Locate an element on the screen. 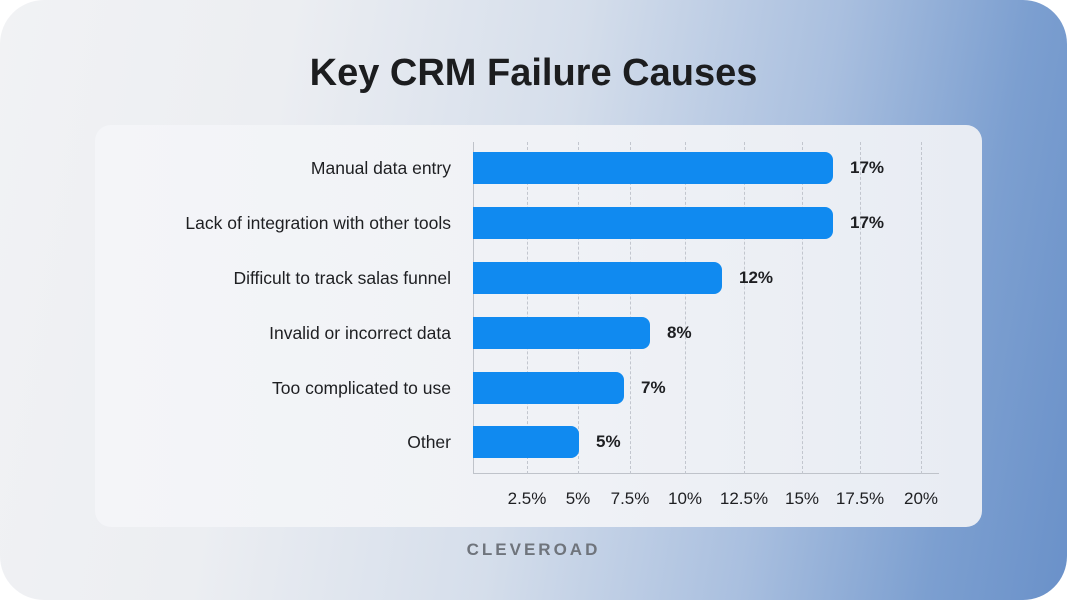 The height and width of the screenshot is (600, 1067). category-label: Manual data entry is located at coordinates (380, 168).